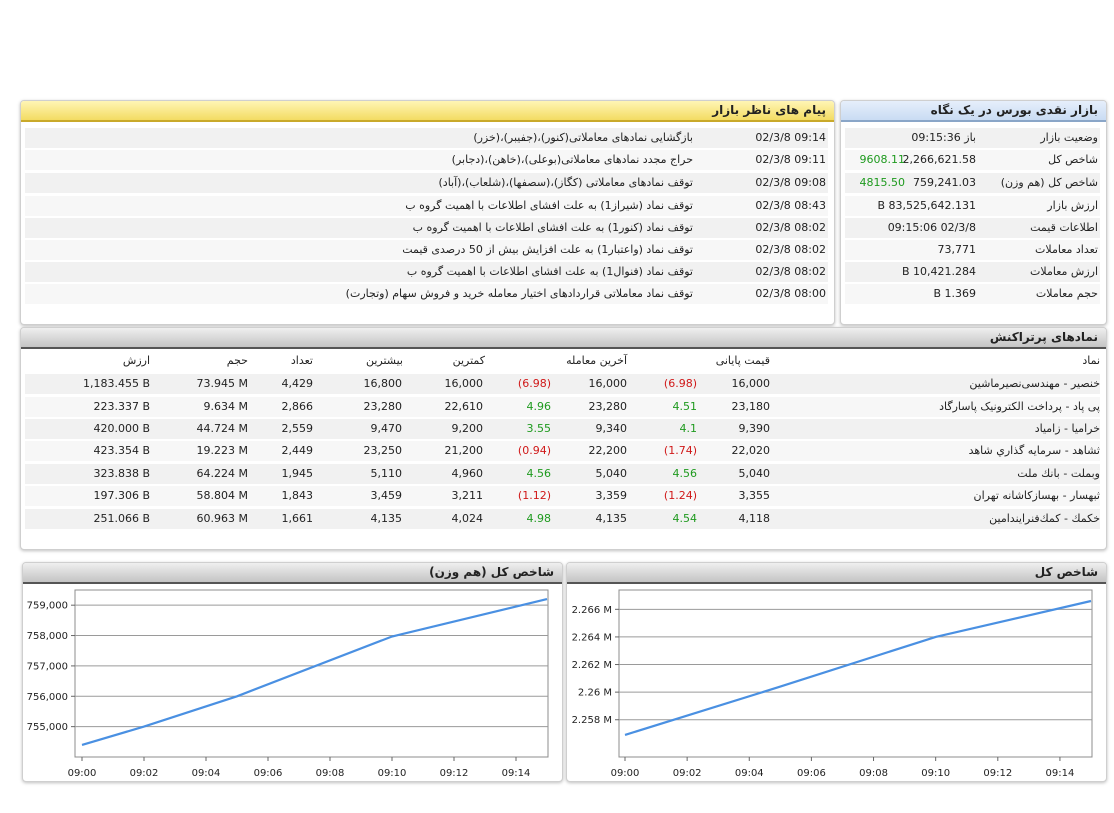 The image size is (1114, 813). I want to click on symbol-cell: 4,960, so click(467, 473).